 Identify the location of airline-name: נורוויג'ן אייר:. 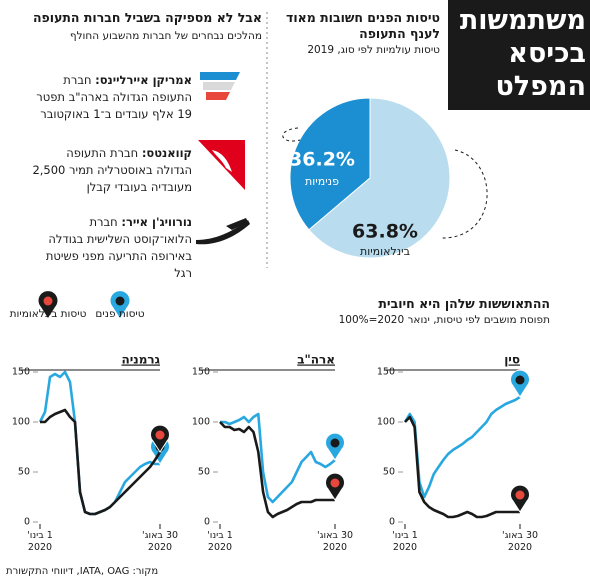
(156, 222).